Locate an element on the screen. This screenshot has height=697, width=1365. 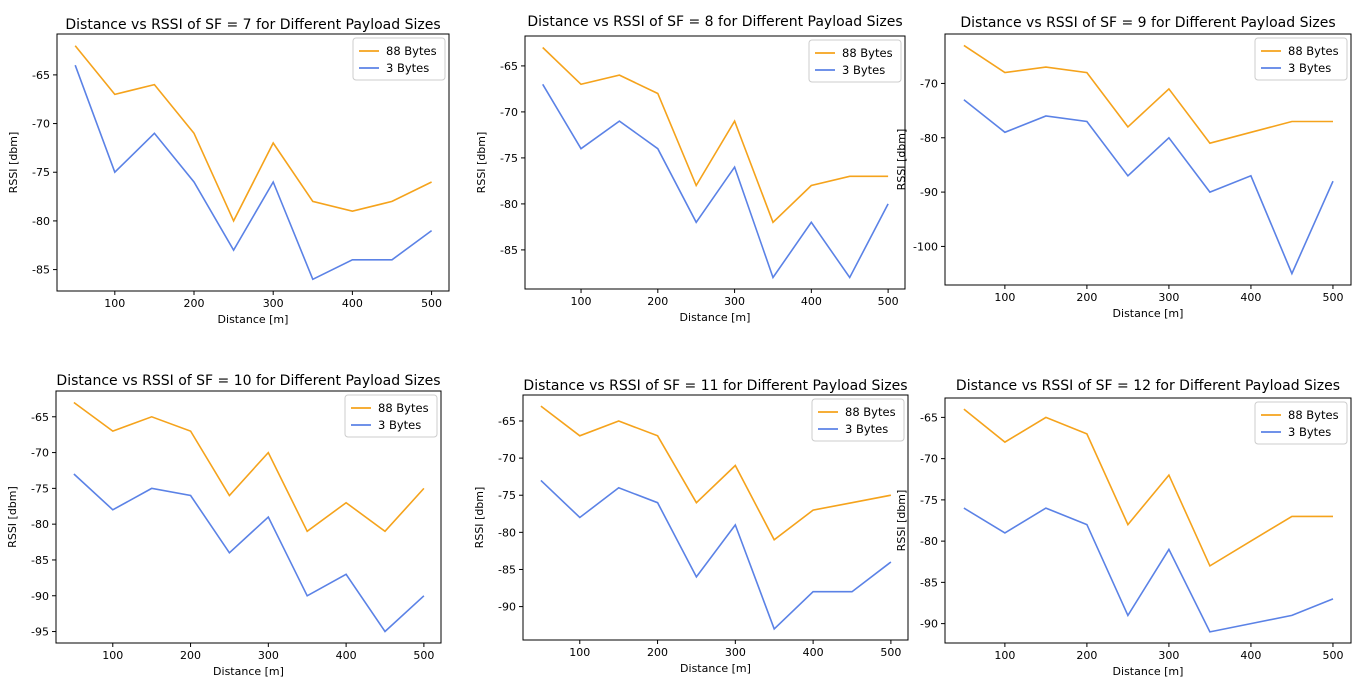
y-tick-label: -95 is located at coordinates (40, 632).